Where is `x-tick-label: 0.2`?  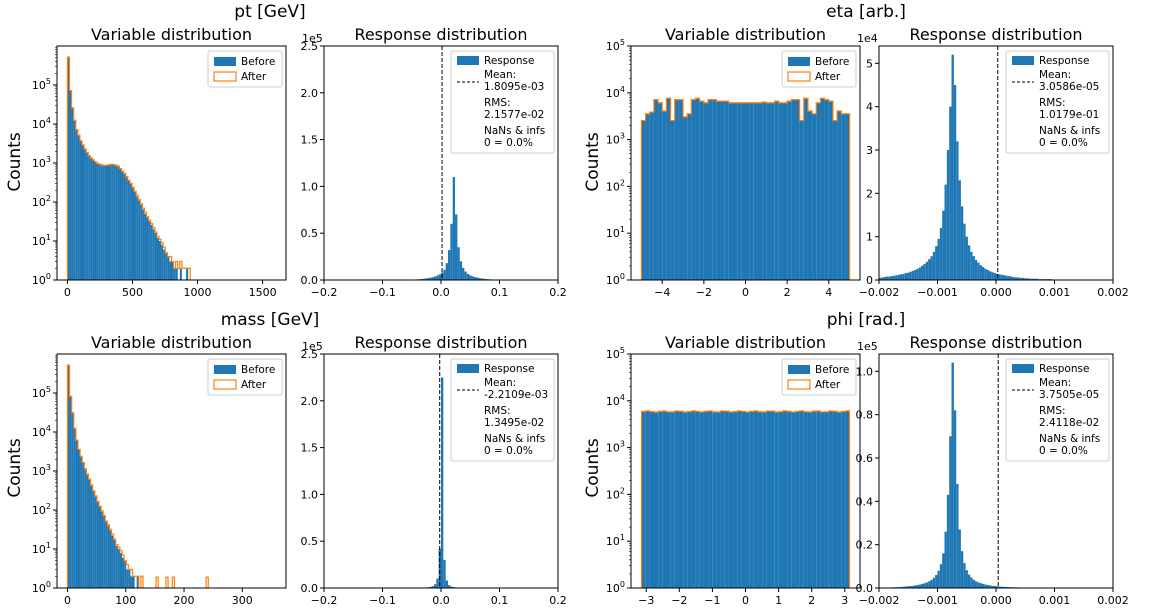 x-tick-label: 0.2 is located at coordinates (558, 600).